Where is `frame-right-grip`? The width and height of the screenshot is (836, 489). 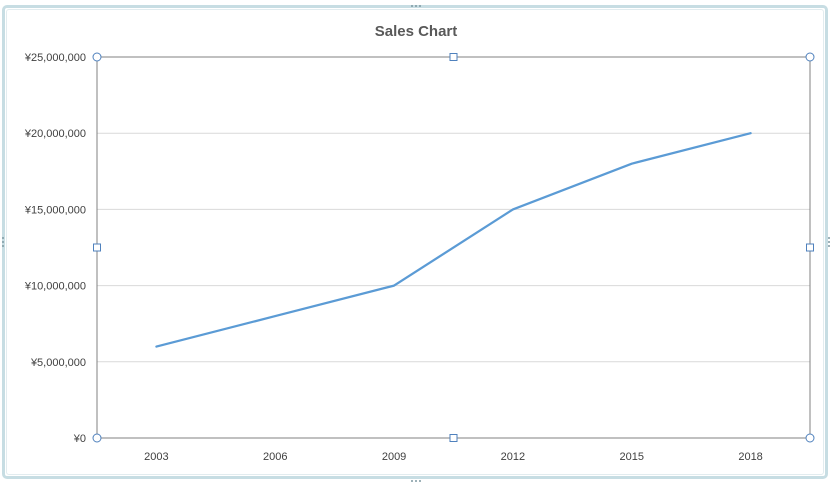
frame-right-grip is located at coordinates (829, 242).